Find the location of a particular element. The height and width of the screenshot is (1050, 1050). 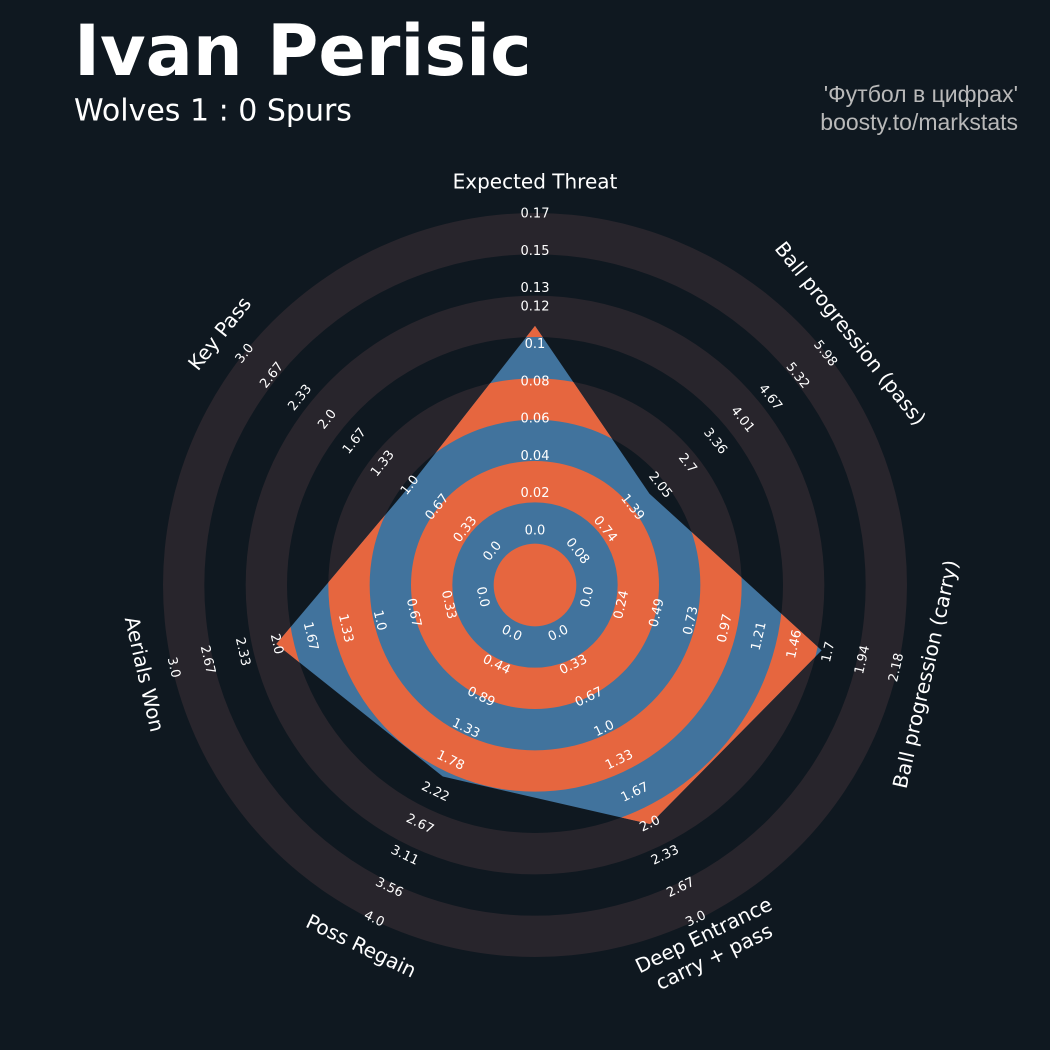

tick-label: 2.33 is located at coordinates (242, 652).